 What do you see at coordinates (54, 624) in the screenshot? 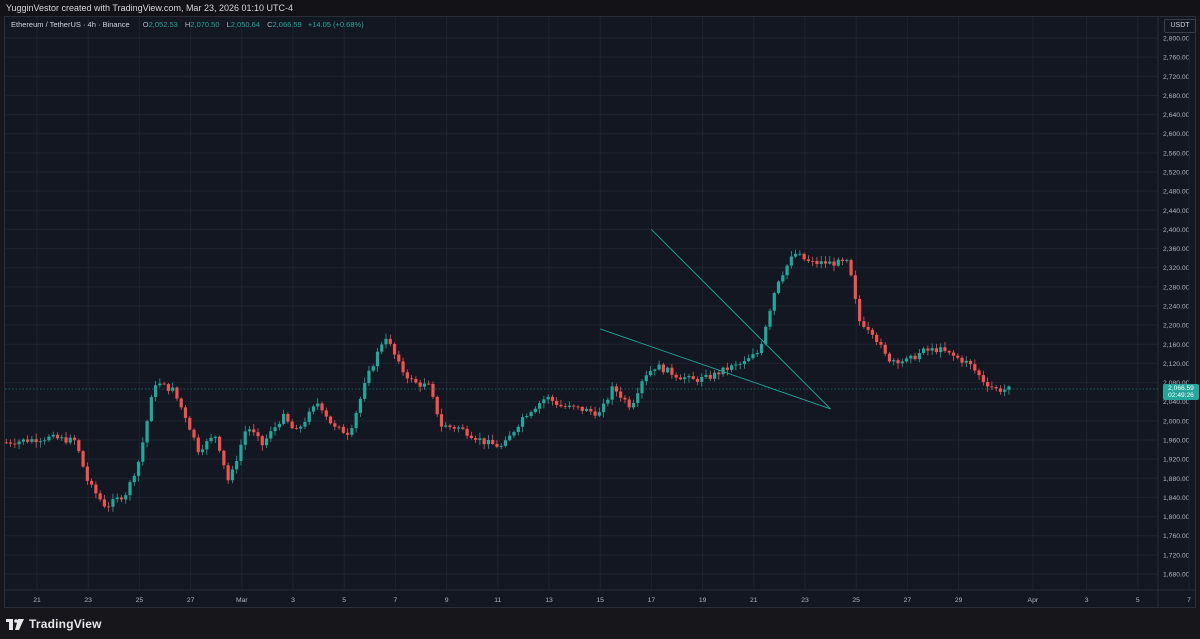
I see `tradingview-logo: TradingView` at bounding box center [54, 624].